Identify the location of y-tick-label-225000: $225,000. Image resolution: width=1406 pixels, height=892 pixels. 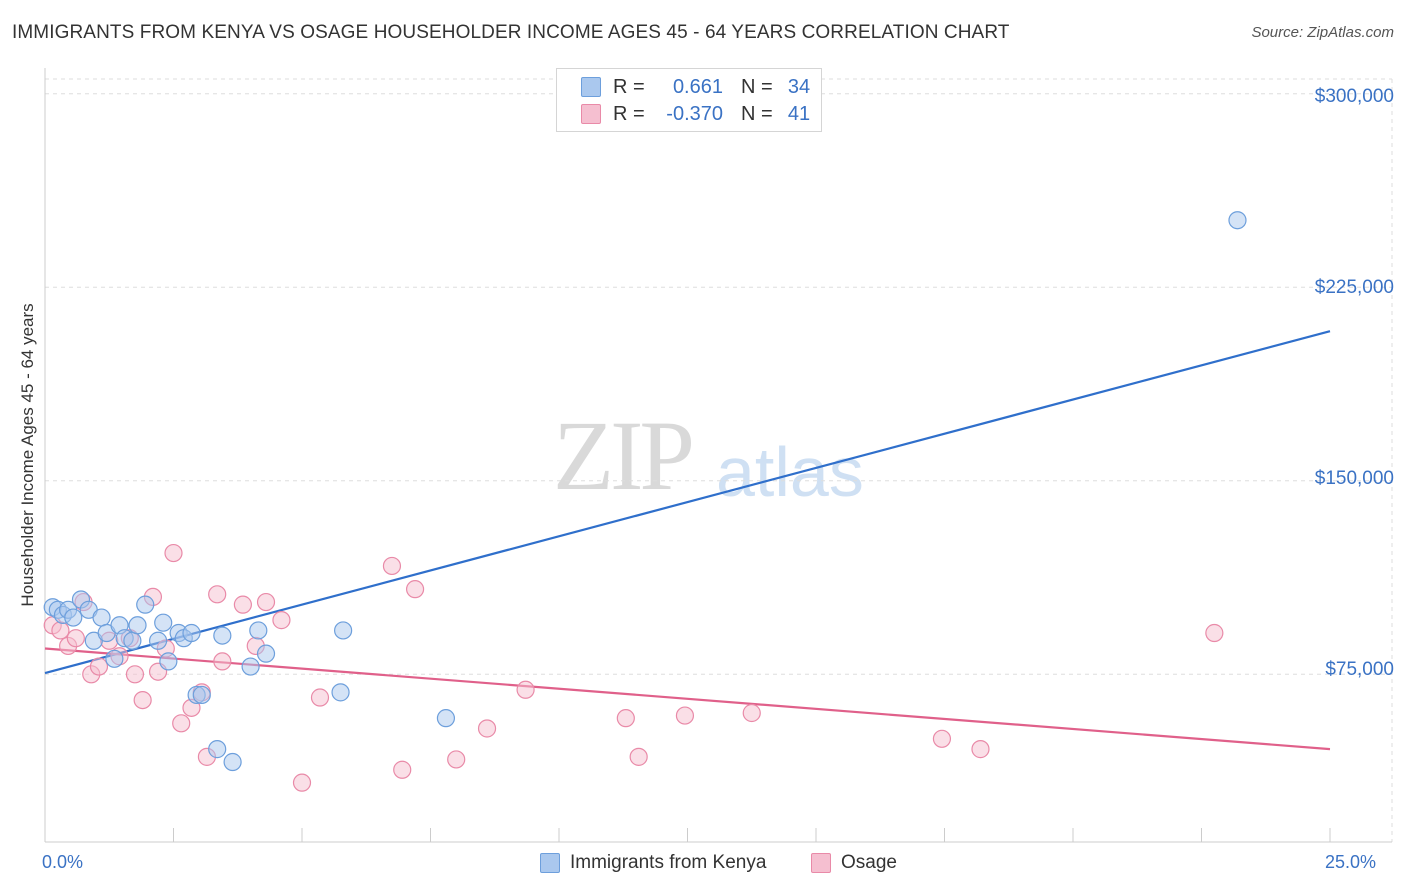
(1354, 287).